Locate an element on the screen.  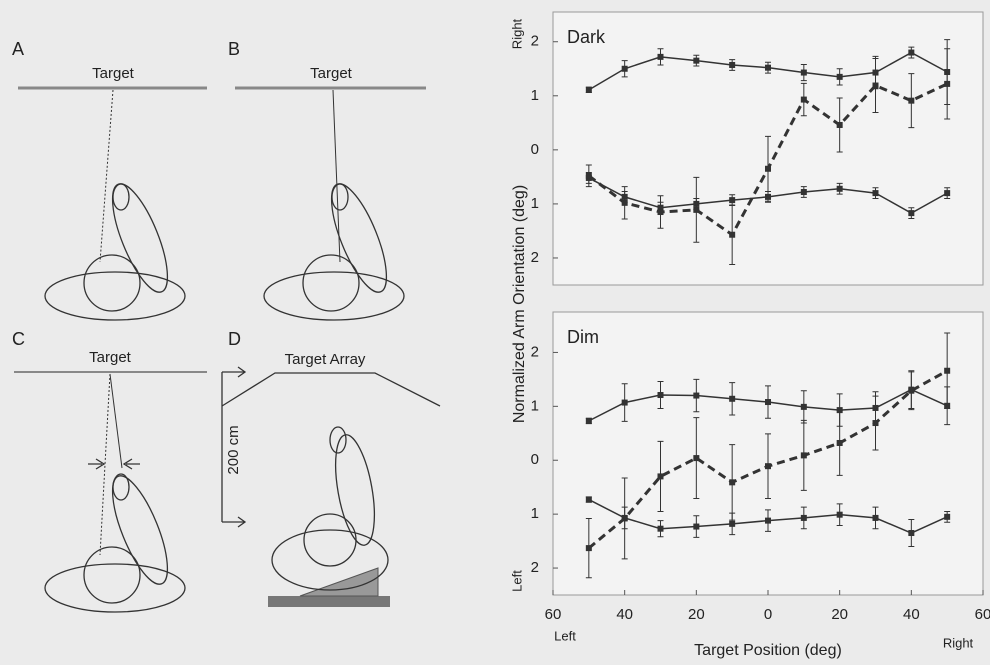
panel-label: B is located at coordinates (234, 49).